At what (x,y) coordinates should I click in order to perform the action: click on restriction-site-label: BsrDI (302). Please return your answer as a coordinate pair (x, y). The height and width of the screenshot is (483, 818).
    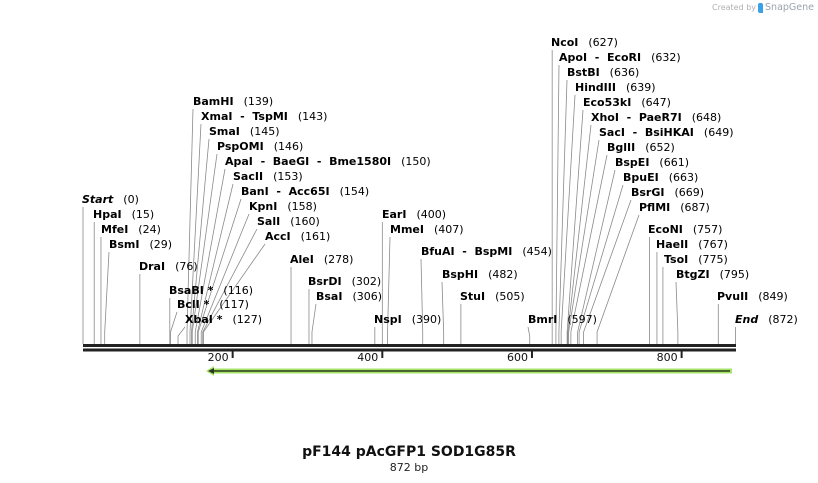
    Looking at the image, I should click on (344, 281).